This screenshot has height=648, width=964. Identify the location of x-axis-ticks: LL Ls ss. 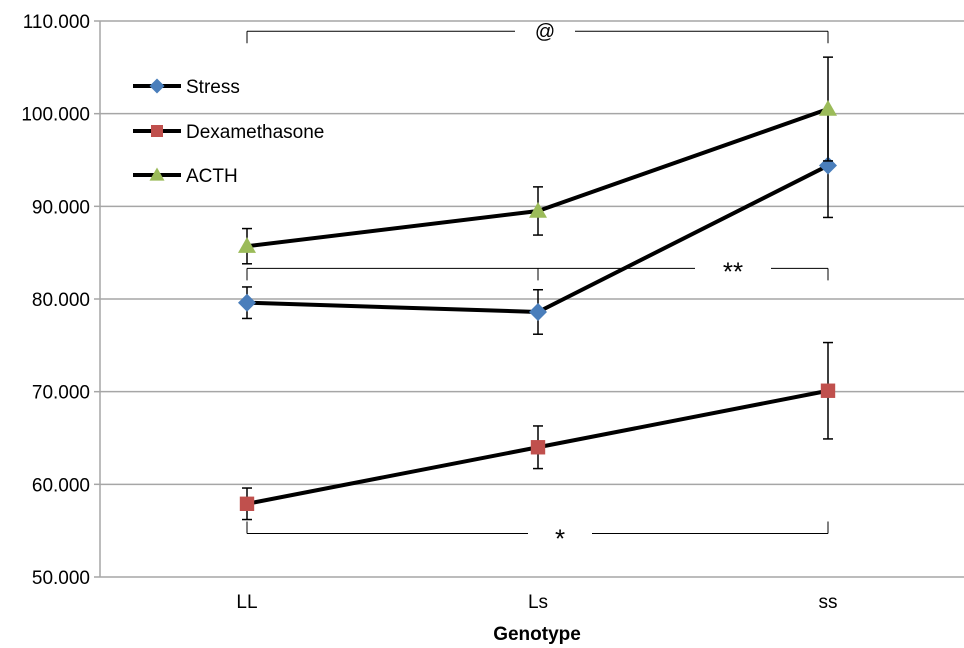
(536, 602).